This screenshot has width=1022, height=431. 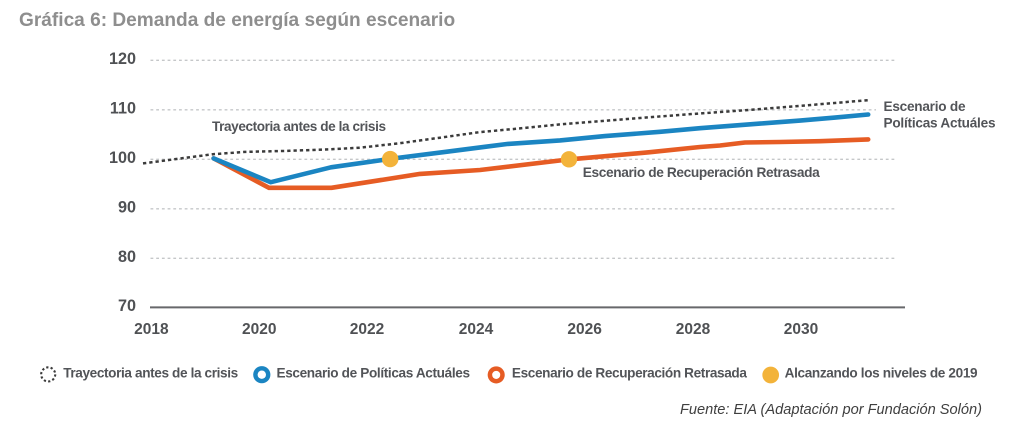 What do you see at coordinates (151, 329) in the screenshot?
I see `svg-text: 2018` at bounding box center [151, 329].